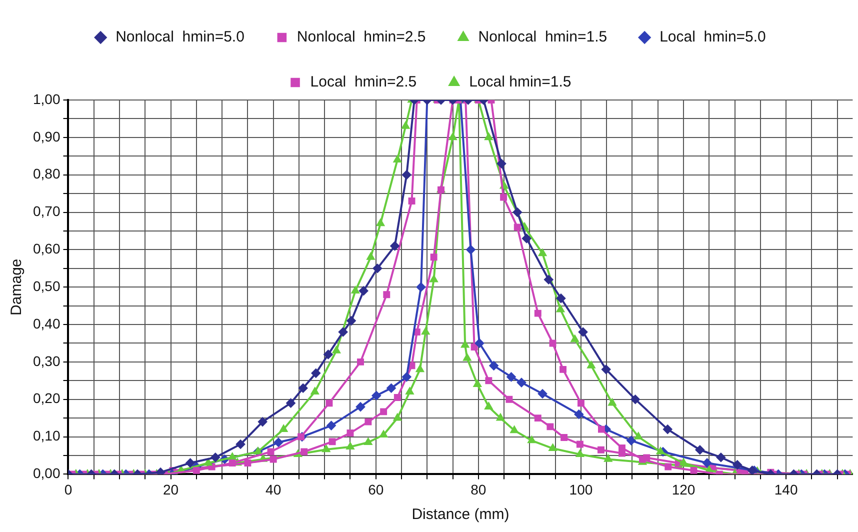 Image resolution: width=858 pixels, height=532 pixels. Describe the element at coordinates (363, 82) in the screenshot. I see `legend-label: Local hmin=2.5` at that location.